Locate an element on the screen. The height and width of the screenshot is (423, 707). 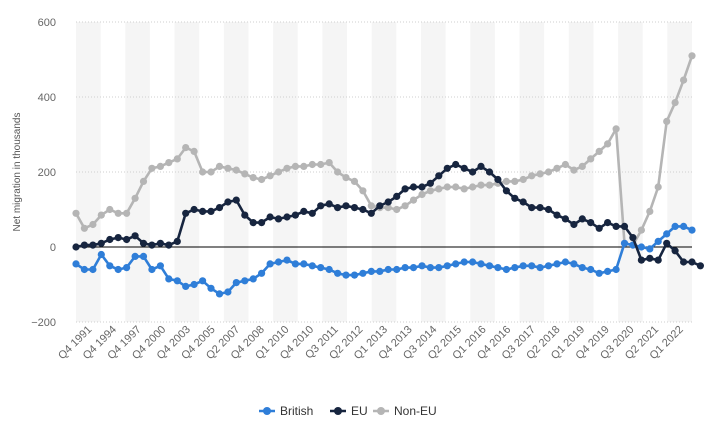
legend-item-british: British is located at coordinates (286, 411).